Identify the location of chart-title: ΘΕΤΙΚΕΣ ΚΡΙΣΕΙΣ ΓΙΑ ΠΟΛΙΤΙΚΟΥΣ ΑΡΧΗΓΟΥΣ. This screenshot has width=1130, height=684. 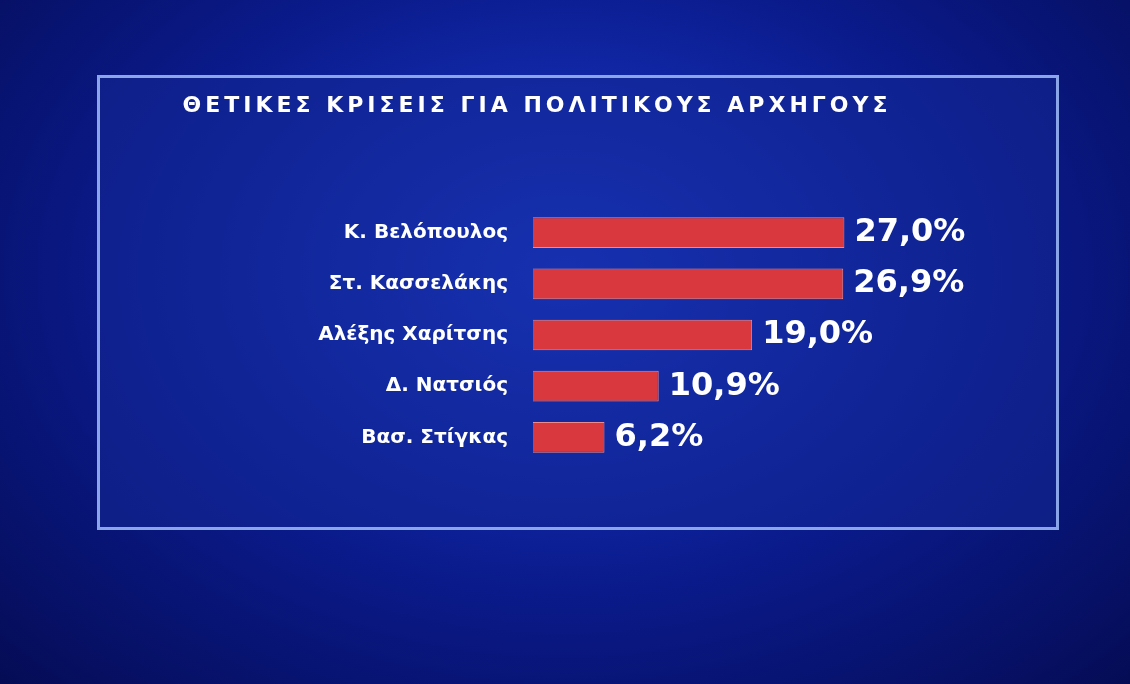
(537, 104).